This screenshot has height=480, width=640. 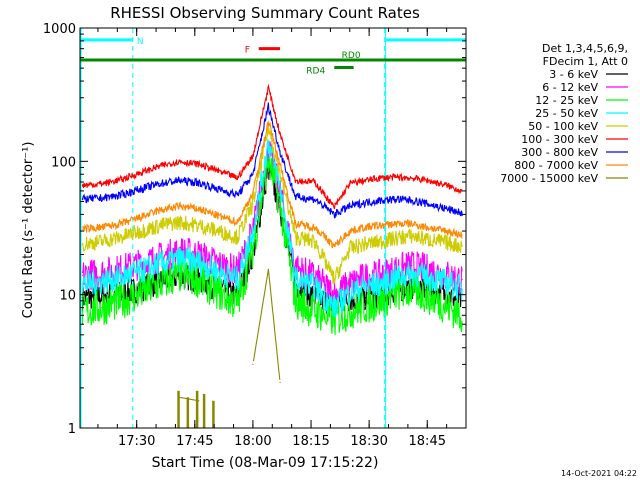 I want to click on legend-header: Det 1,3,4,5,6,9,, so click(x=585, y=48).